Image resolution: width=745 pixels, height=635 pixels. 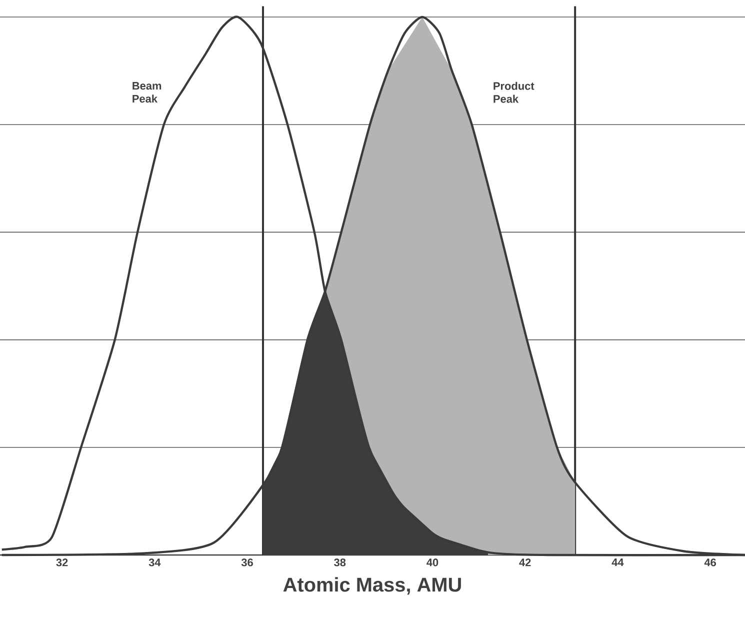 I want to click on x-tick-label: 34, so click(x=154, y=562).